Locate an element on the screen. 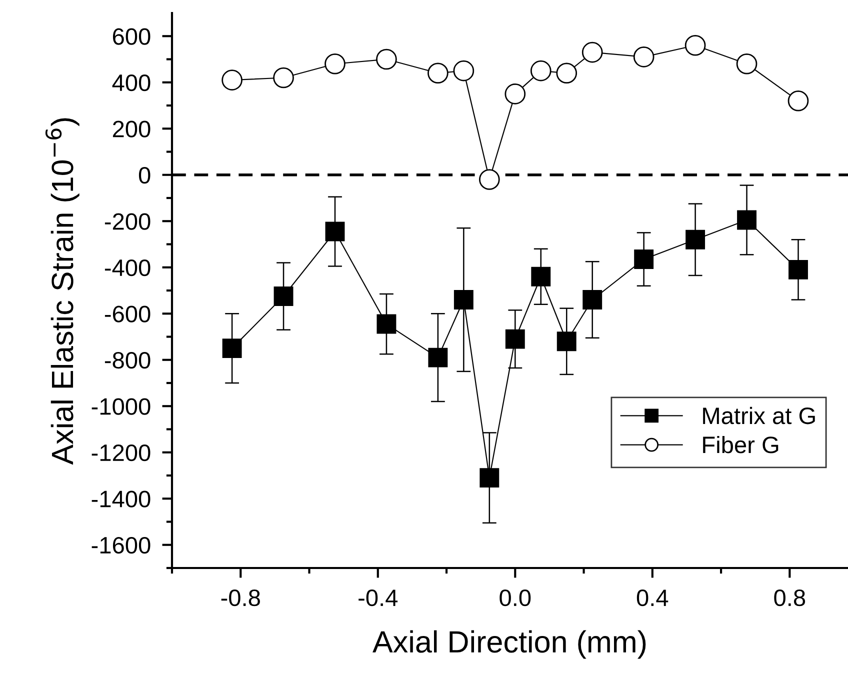  y-tick-label: -1600 is located at coordinates (121, 545).